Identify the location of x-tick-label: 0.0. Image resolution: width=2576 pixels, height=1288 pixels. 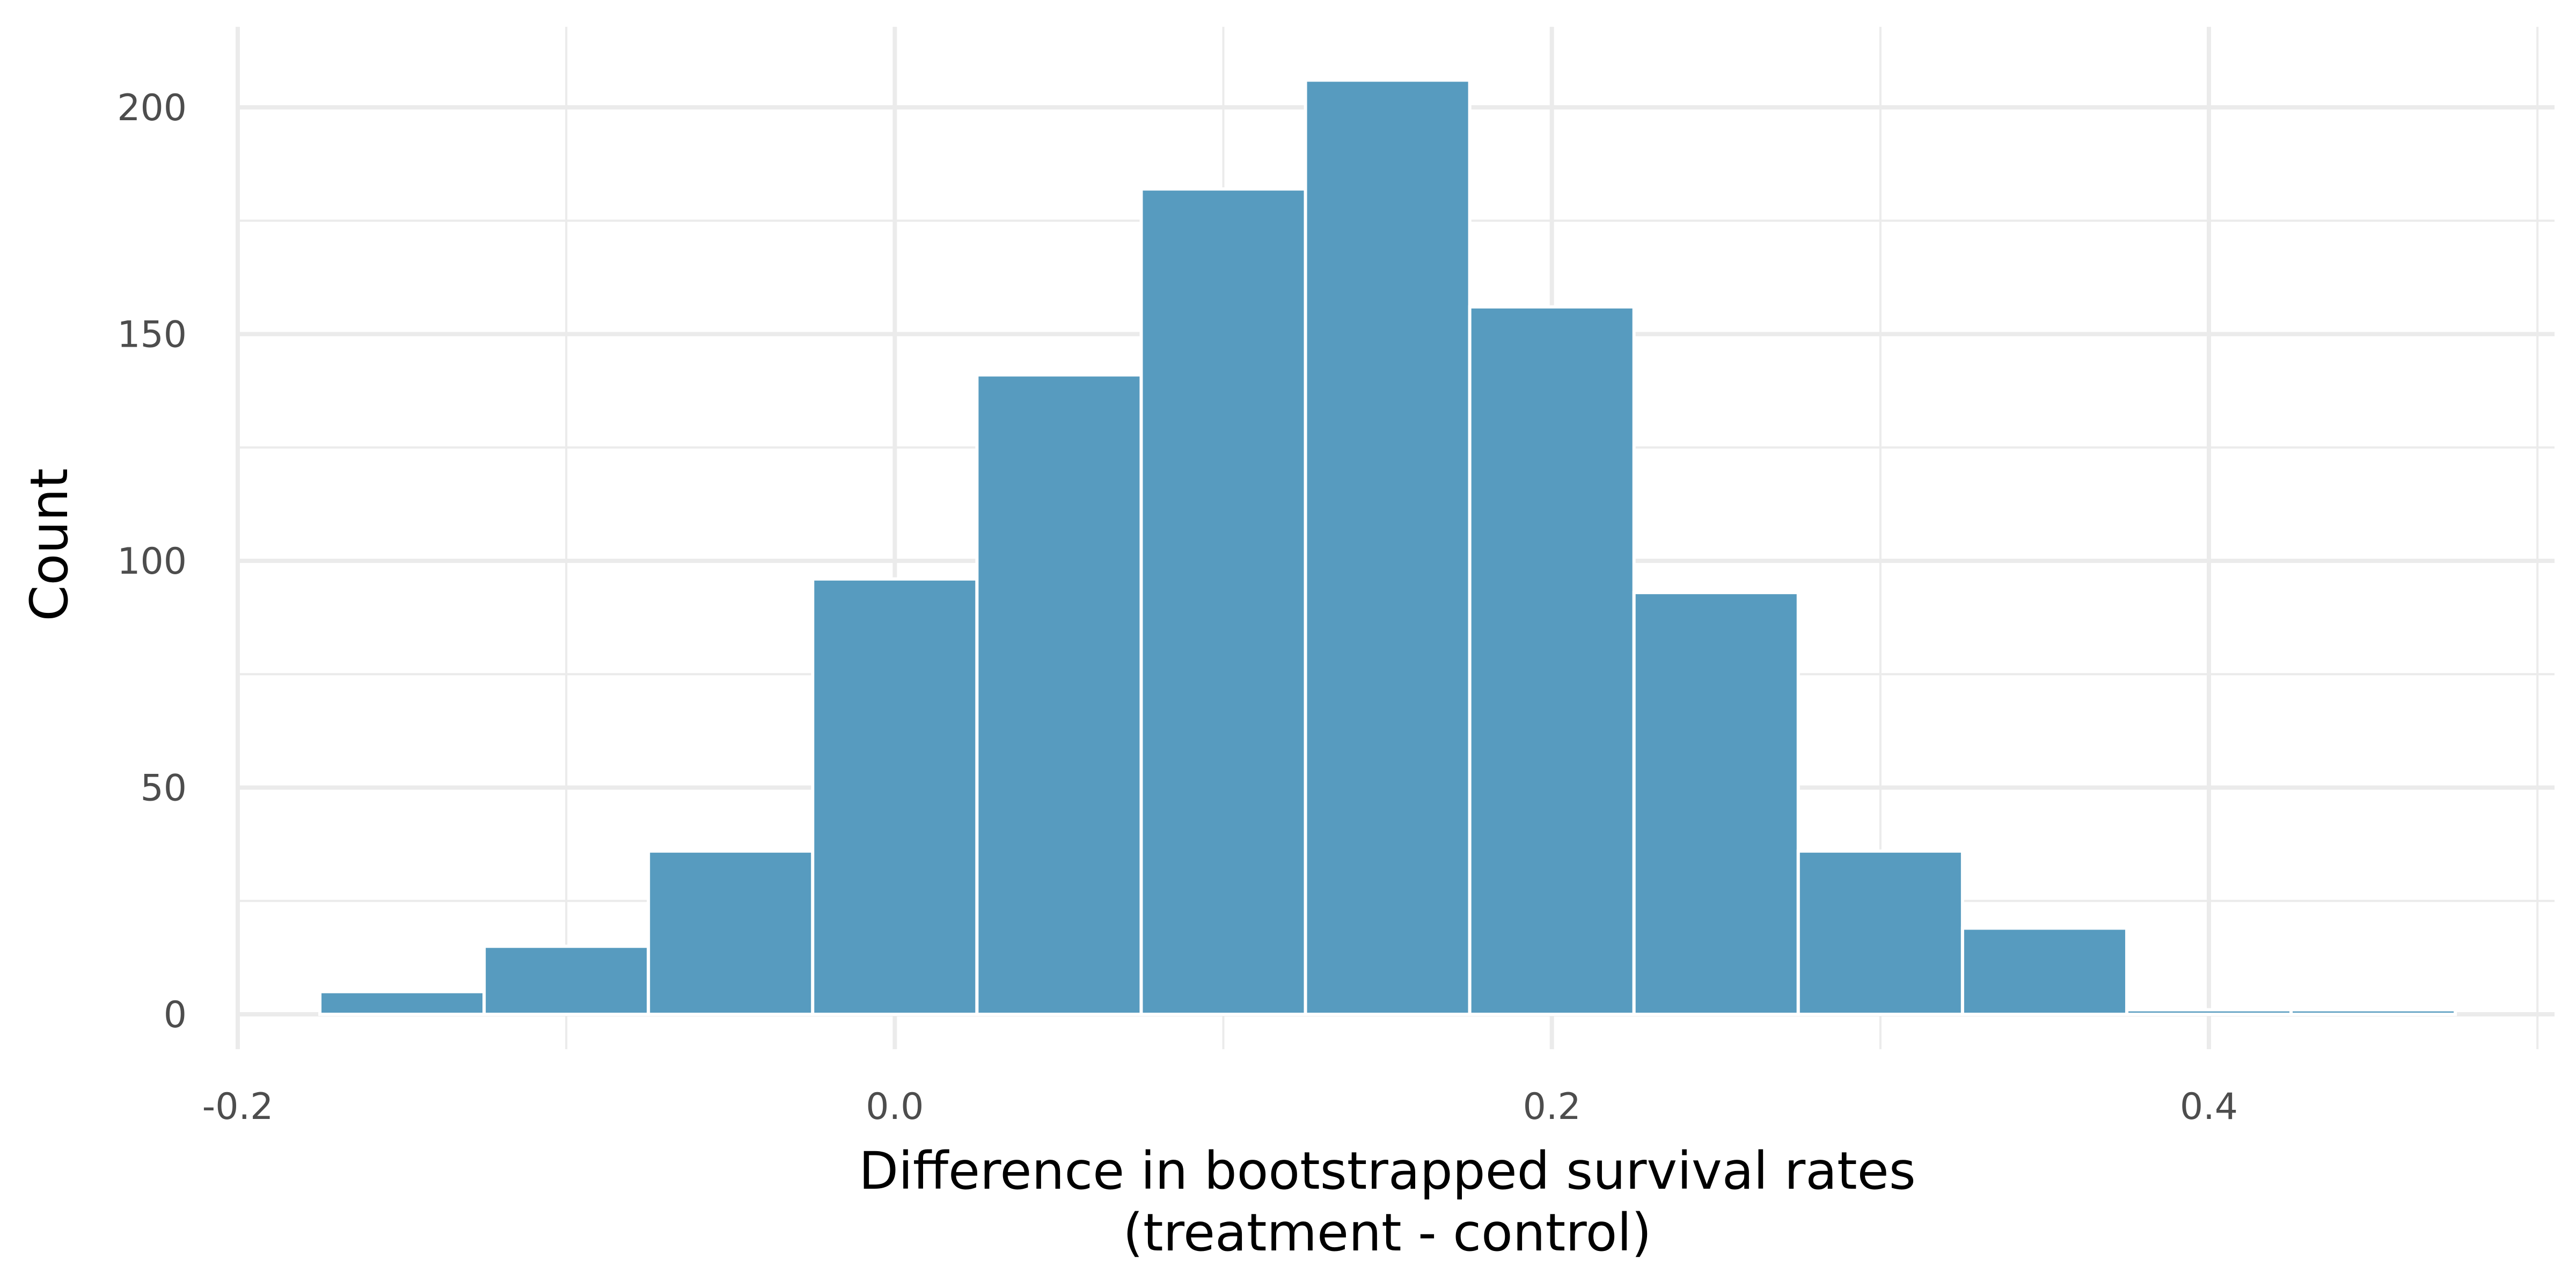
(895, 1107).